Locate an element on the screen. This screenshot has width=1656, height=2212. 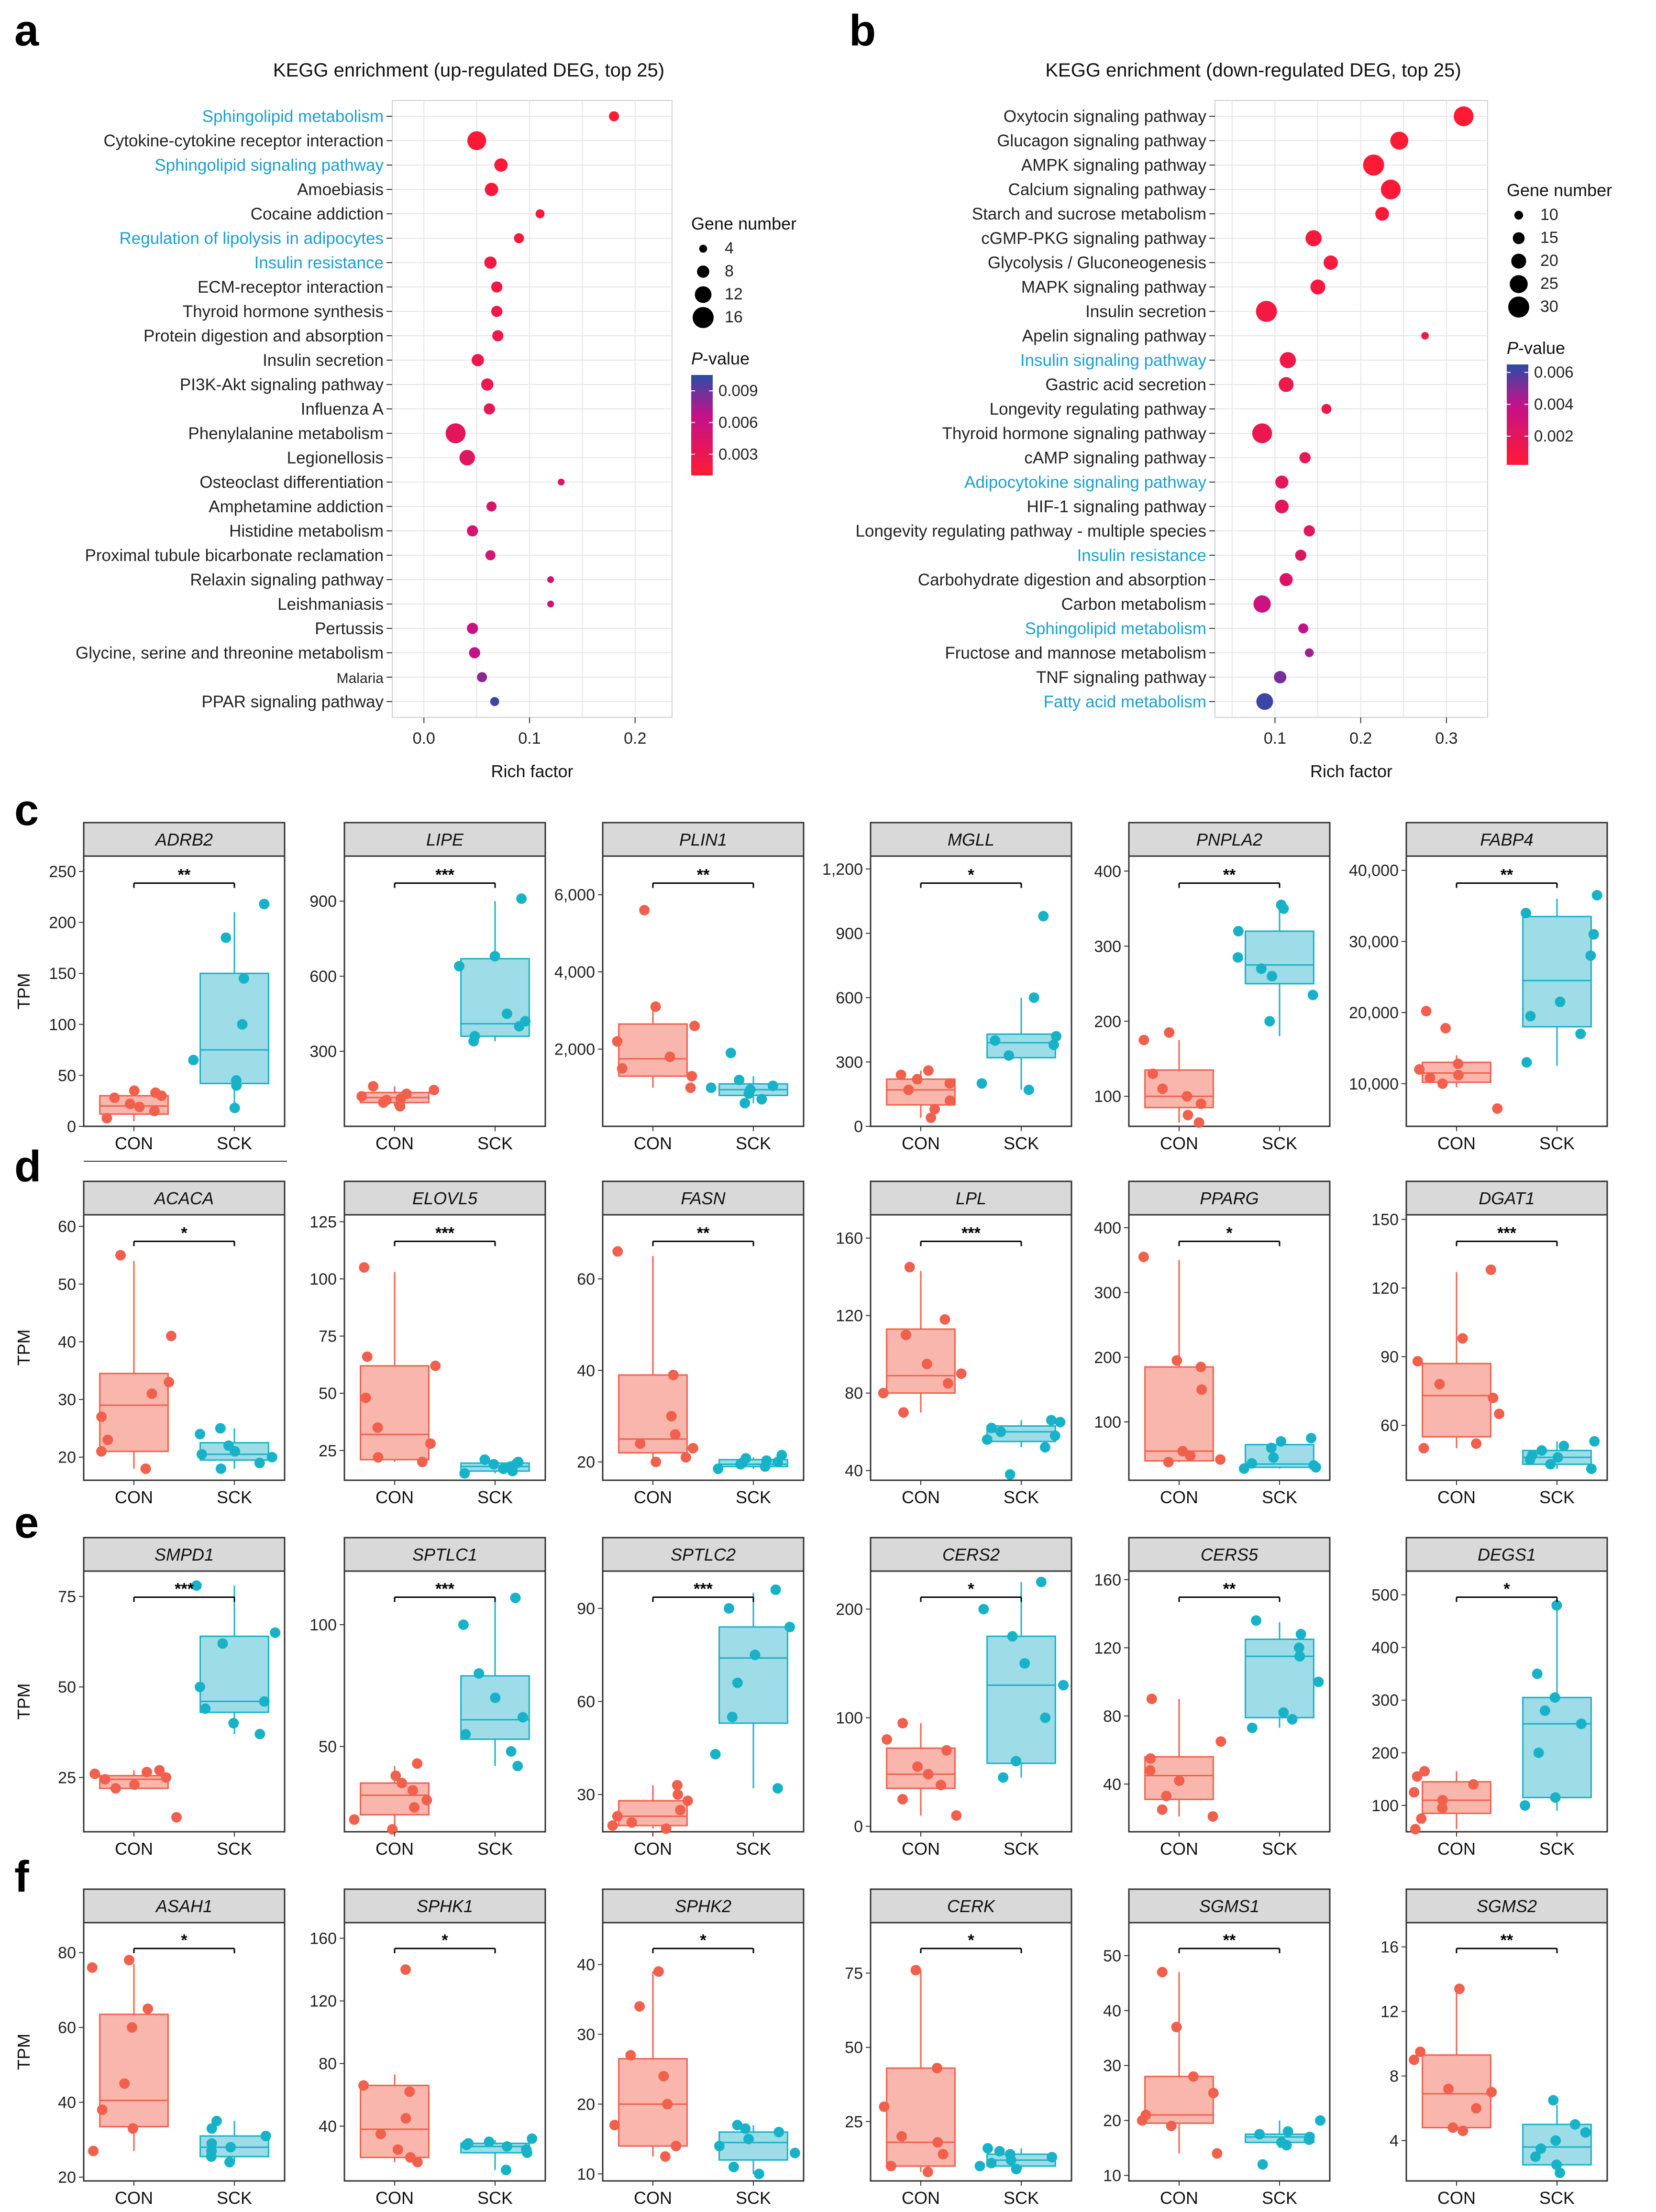
pathway-label: Gastric acid secretion is located at coordinates (1125, 384).